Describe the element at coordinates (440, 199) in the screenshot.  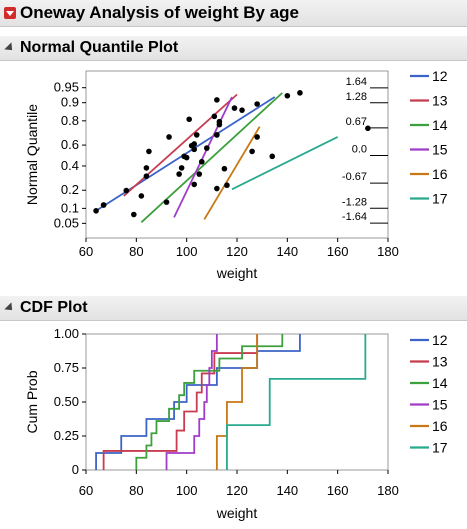
I see `nqp-legend-label-17: 17` at that location.